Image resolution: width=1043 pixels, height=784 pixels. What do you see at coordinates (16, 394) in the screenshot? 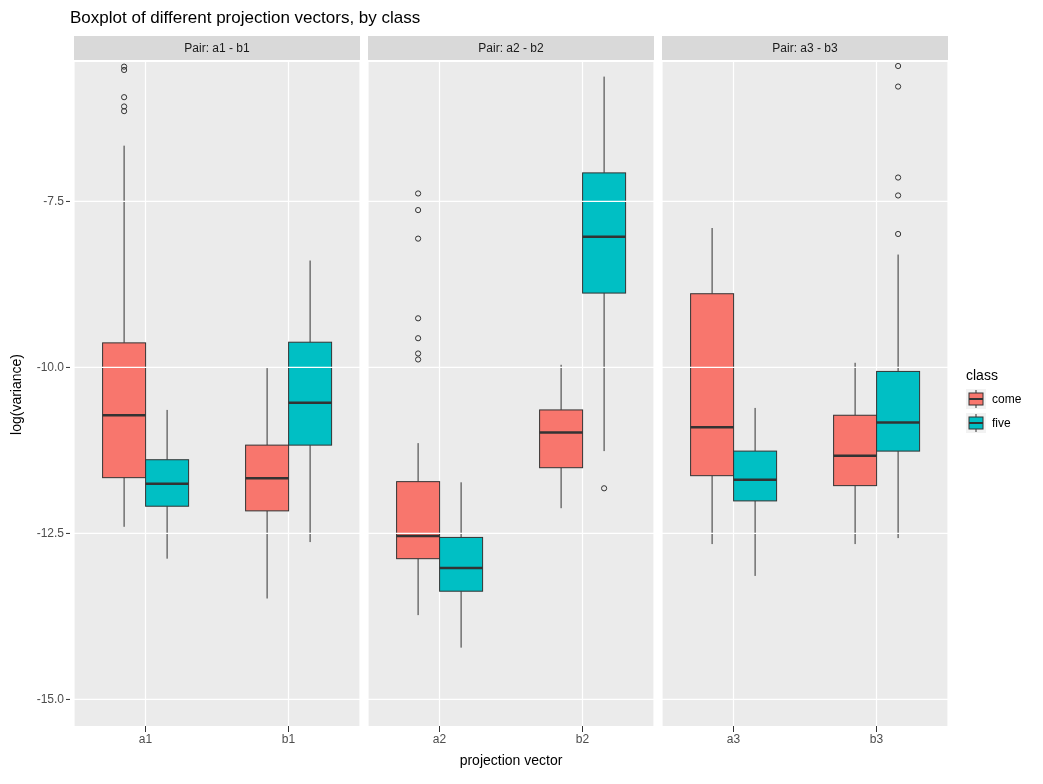
I see `y-axis-title: log(variance)` at bounding box center [16, 394].